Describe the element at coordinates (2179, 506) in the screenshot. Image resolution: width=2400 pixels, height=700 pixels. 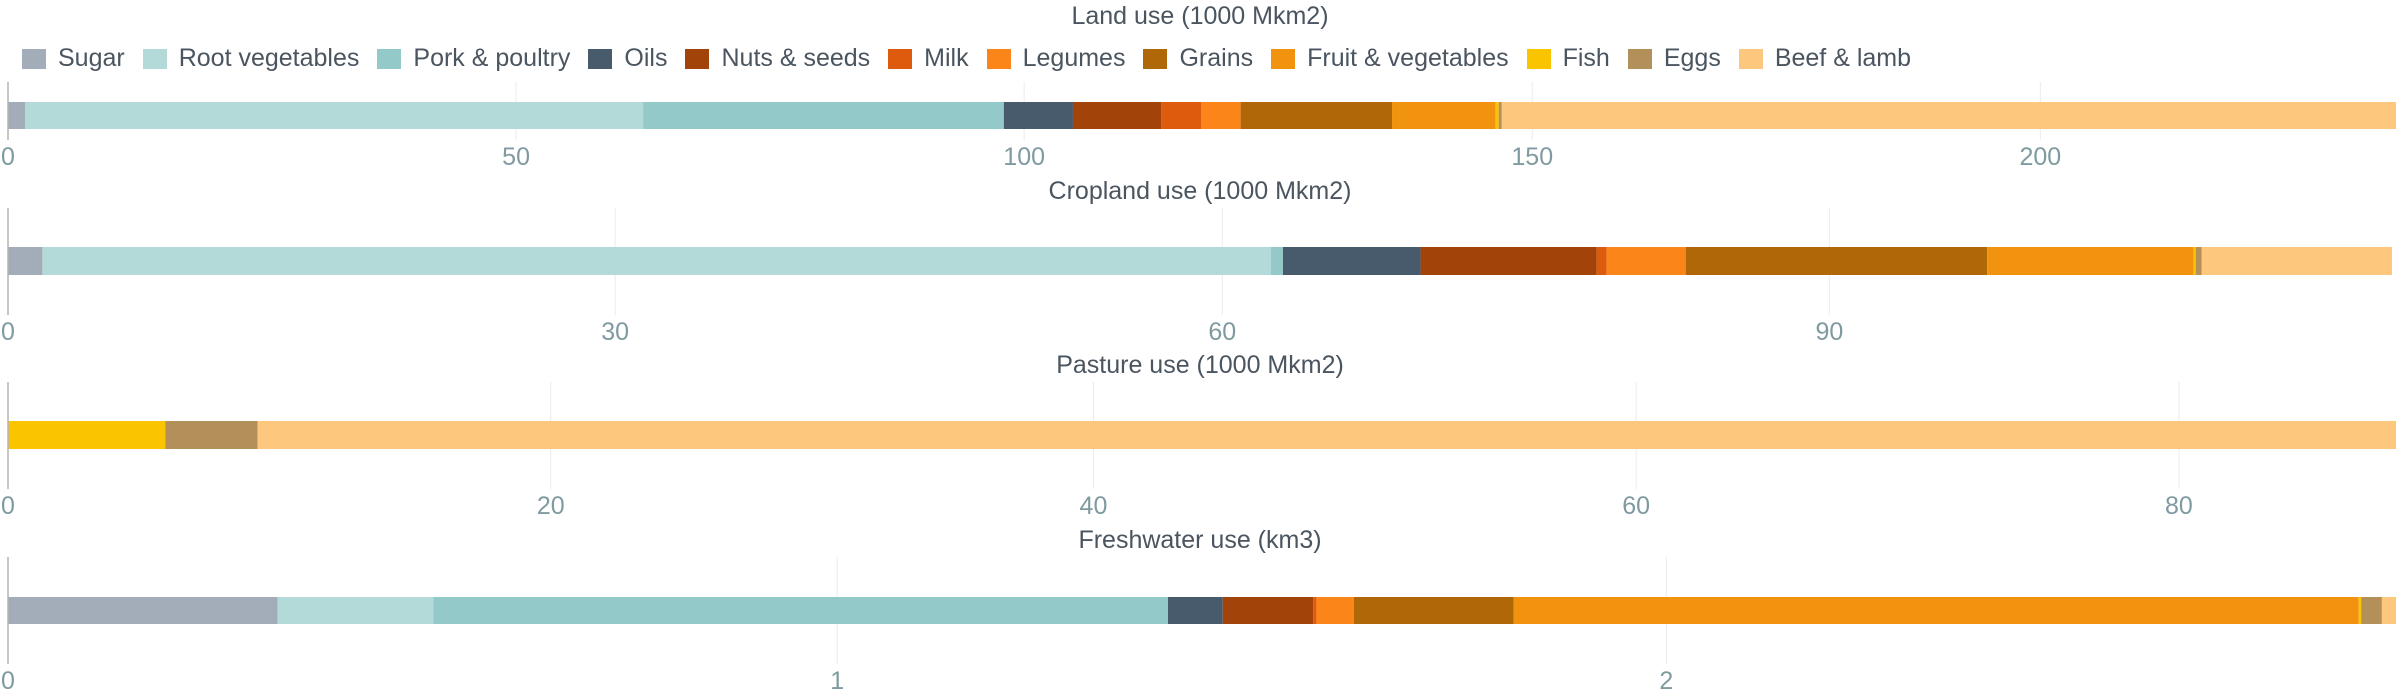
I see `tick-label: 80` at that location.